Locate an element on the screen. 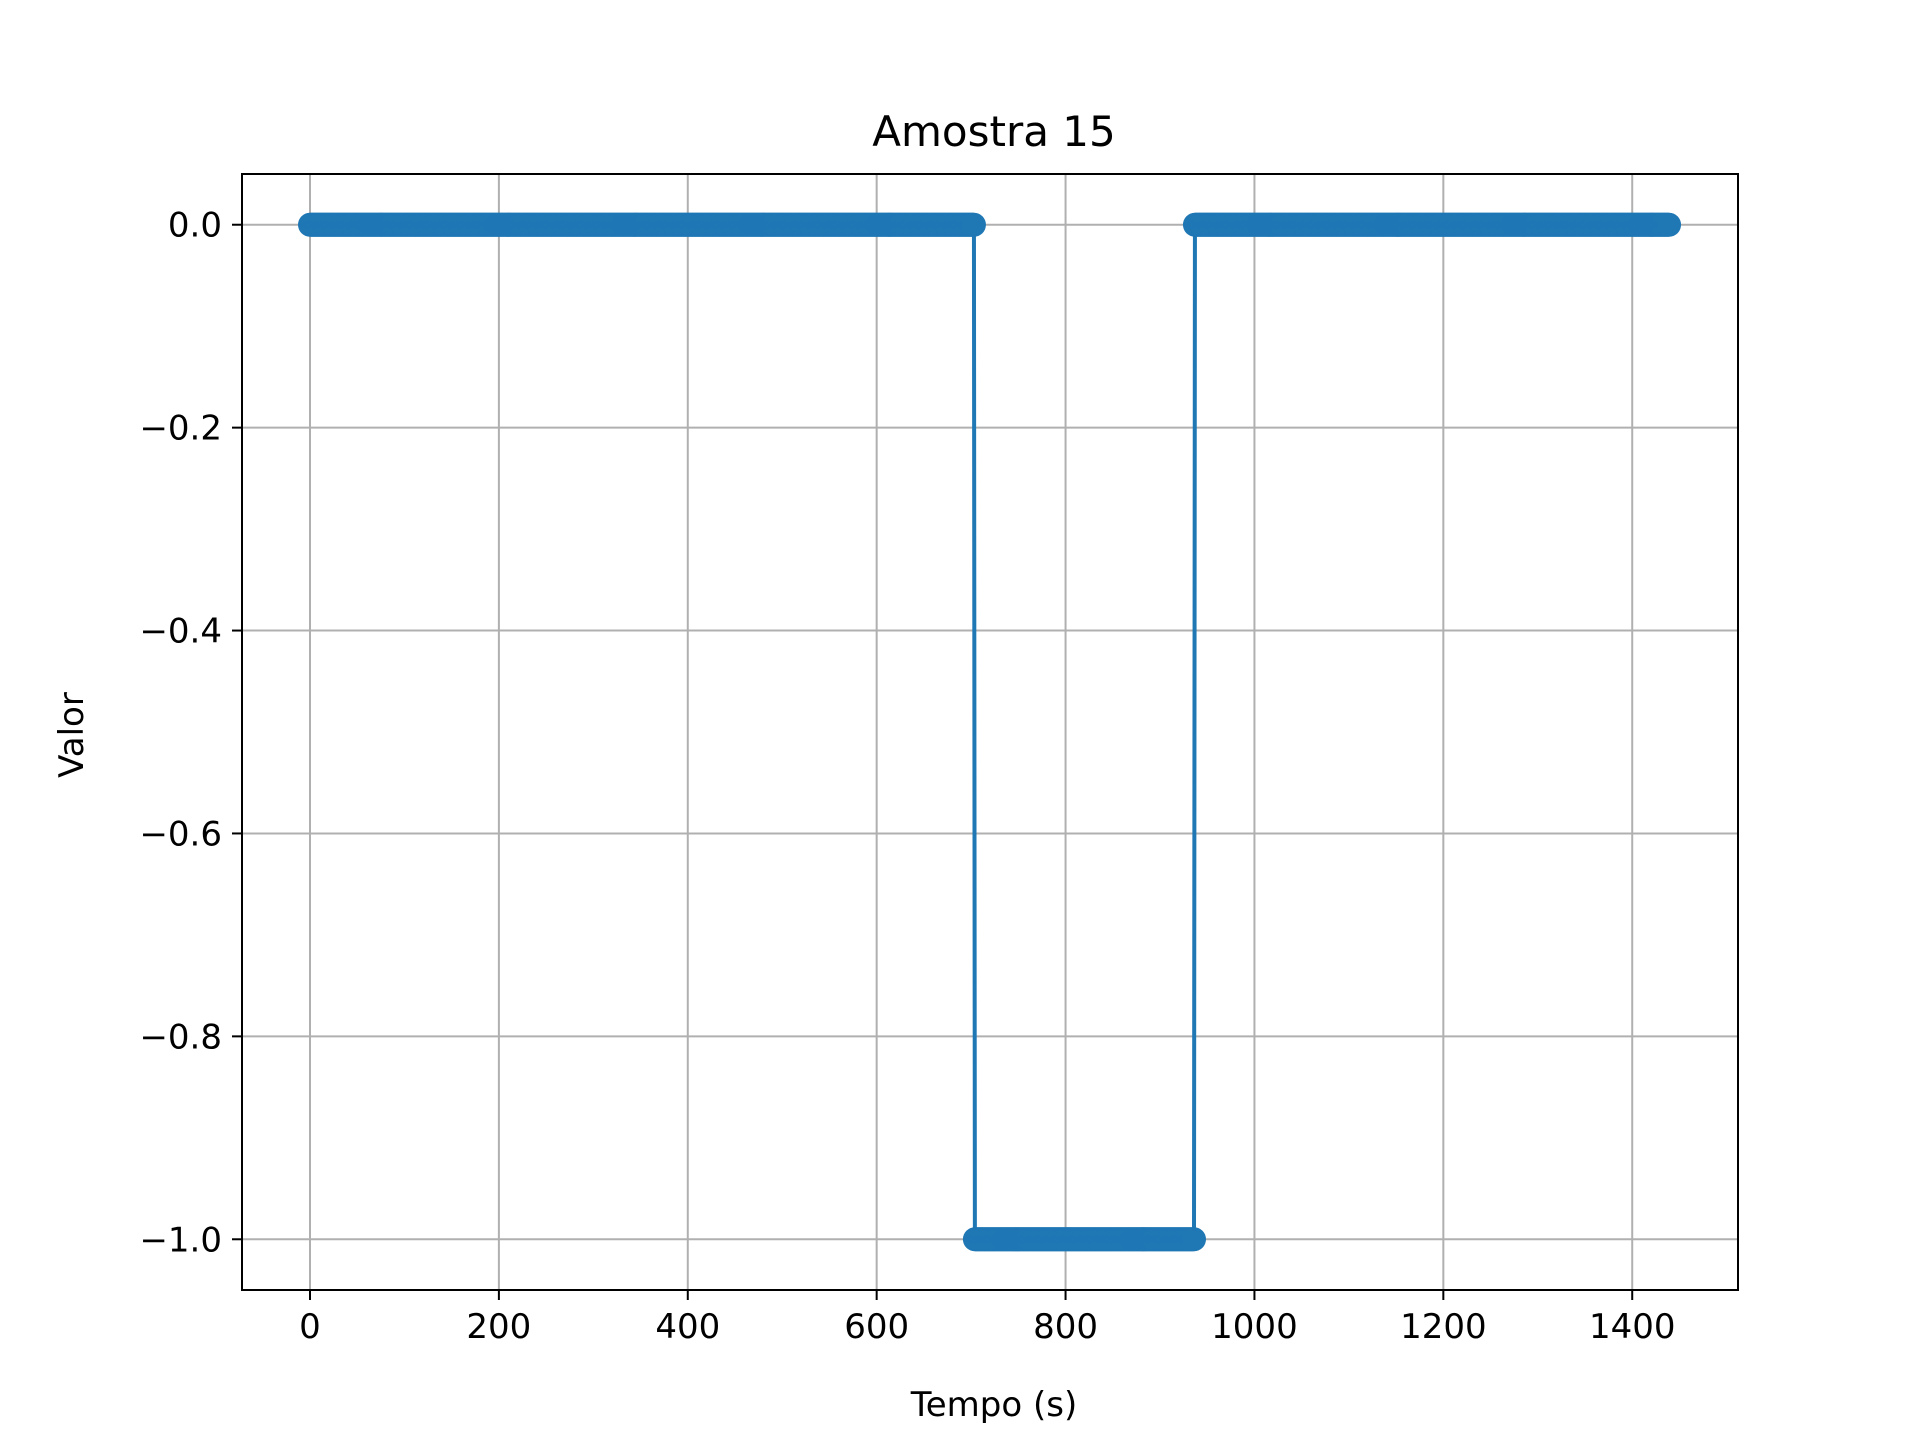 Image resolution: width=1920 pixels, height=1440 pixels. y-axis-label: Valor is located at coordinates (72, 735).